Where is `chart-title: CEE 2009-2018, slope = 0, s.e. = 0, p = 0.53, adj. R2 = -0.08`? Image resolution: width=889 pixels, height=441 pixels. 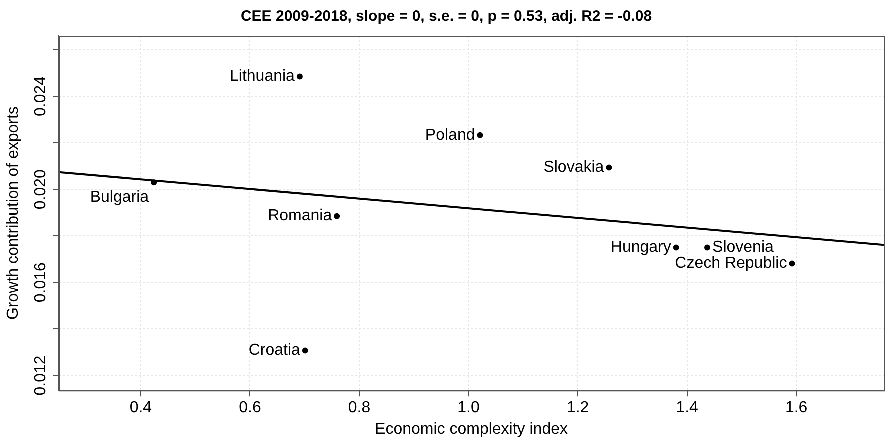
chart-title: CEE 2009-2018, slope = 0, s.e. = 0, p = 0.53, adj. R2 = -0.08 is located at coordinates (446, 17).